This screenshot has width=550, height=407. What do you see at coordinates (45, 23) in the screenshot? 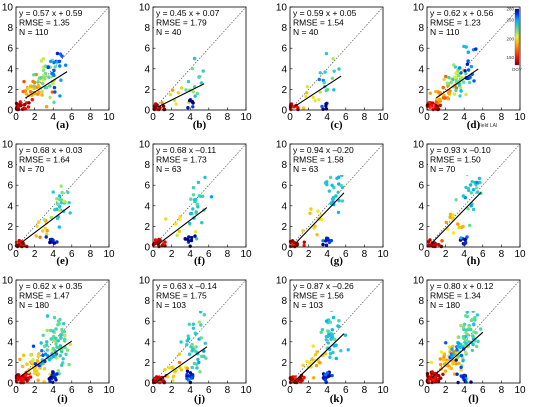
I see `annotation-box` at bounding box center [45, 23].